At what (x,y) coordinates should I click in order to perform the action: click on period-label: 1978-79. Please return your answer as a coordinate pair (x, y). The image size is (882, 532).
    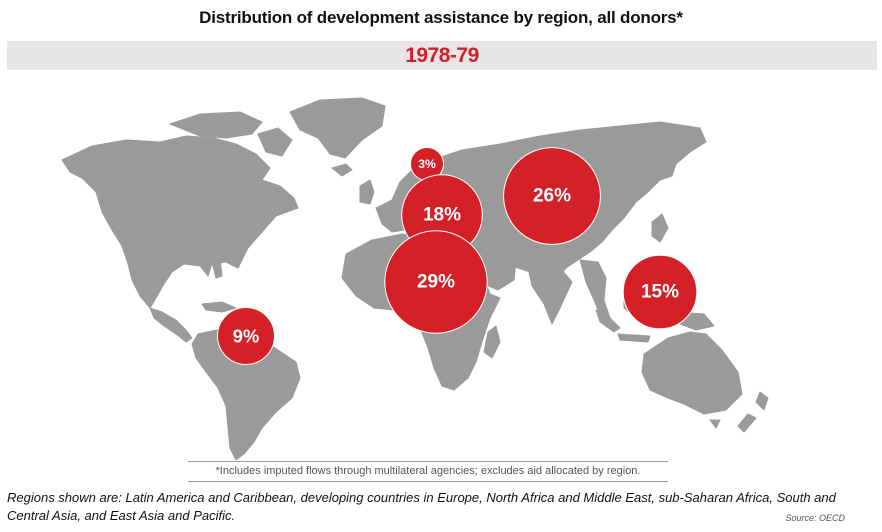
    Looking at the image, I should click on (442, 55).